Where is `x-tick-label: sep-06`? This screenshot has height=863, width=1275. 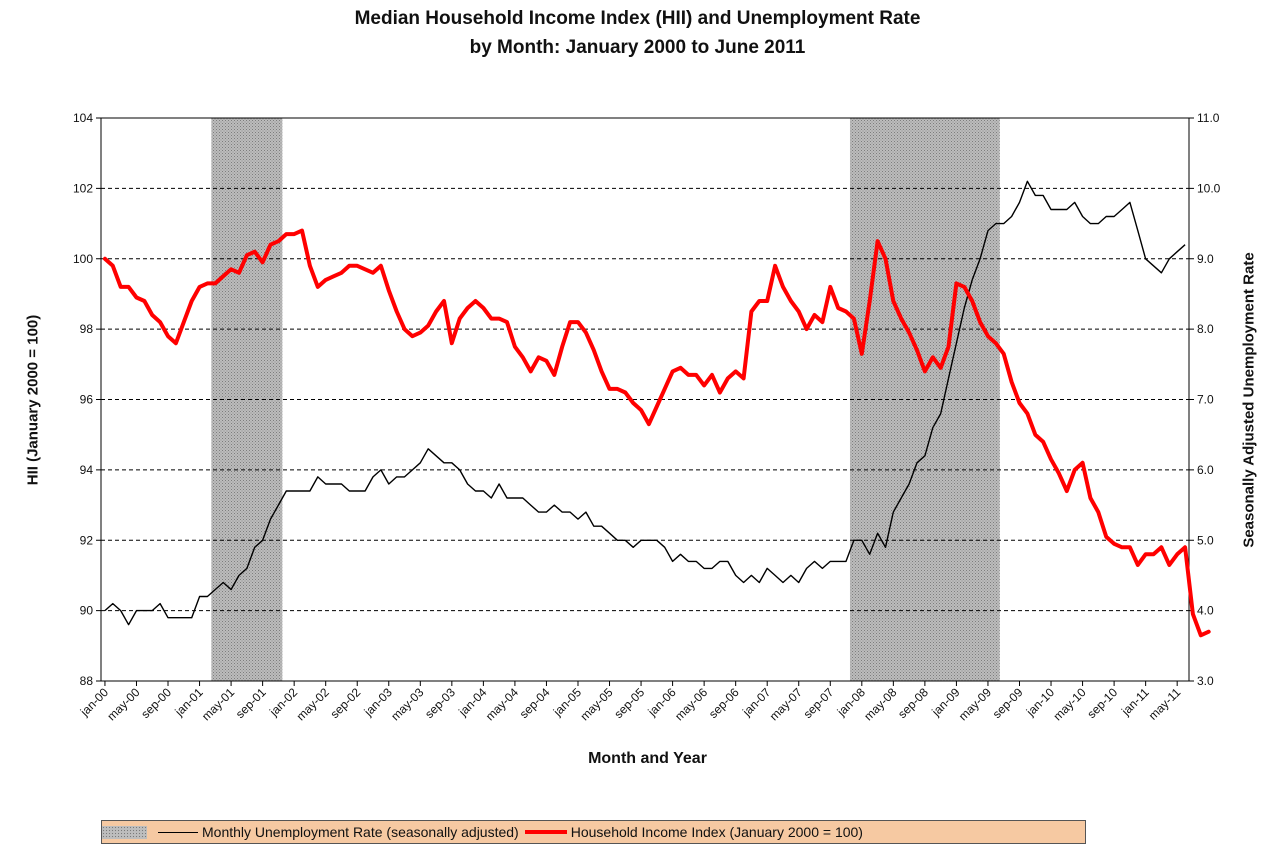
x-tick-label: sep-06 is located at coordinates (724, 703).